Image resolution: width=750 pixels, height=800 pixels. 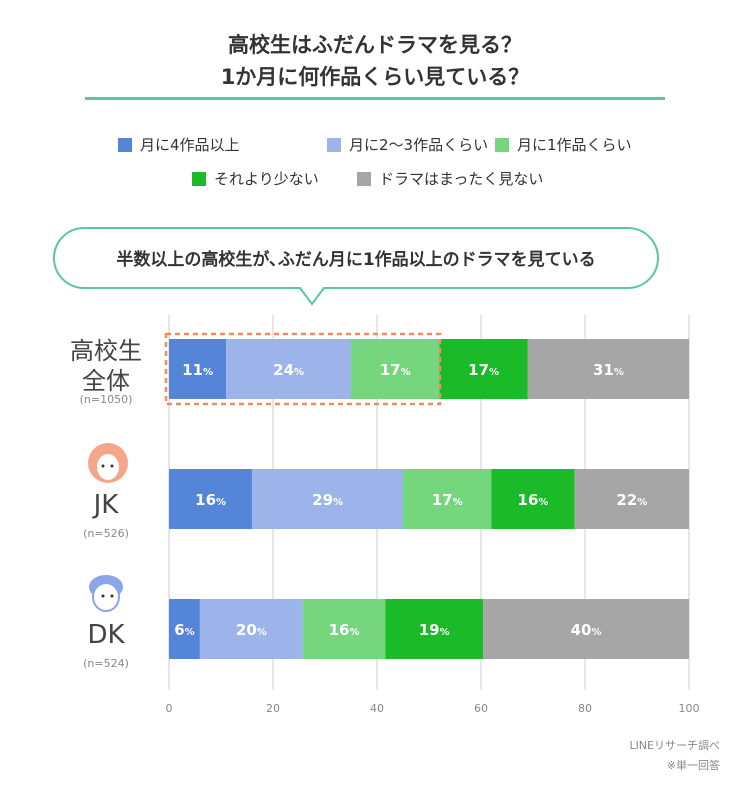 I want to click on legend-label: ドラマはまったく見ない, so click(x=461, y=179).